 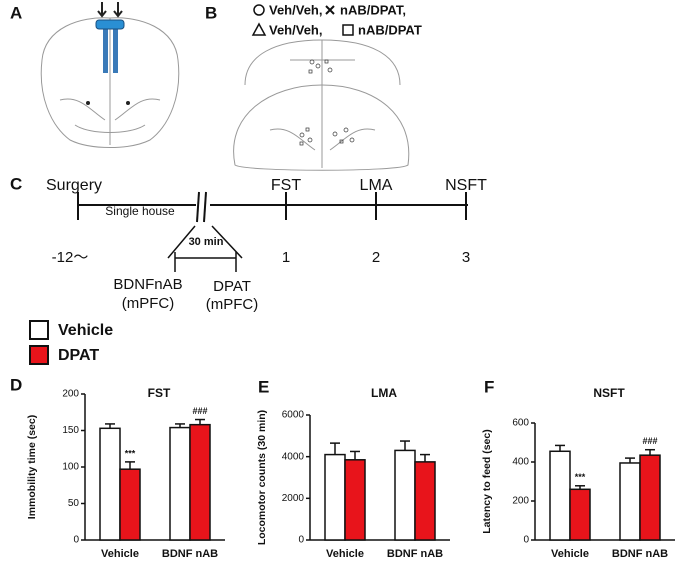 I want to click on y-axis-label: Latency to feed (sec), so click(x=487, y=481).